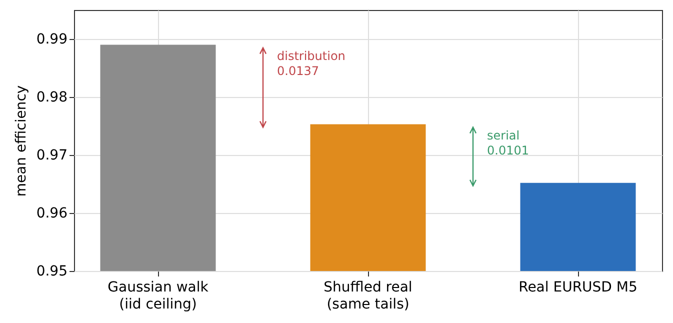 Image resolution: width=673 pixels, height=323 pixels. Describe the element at coordinates (52, 272) in the screenshot. I see `y-tick-label: 0.95` at that location.